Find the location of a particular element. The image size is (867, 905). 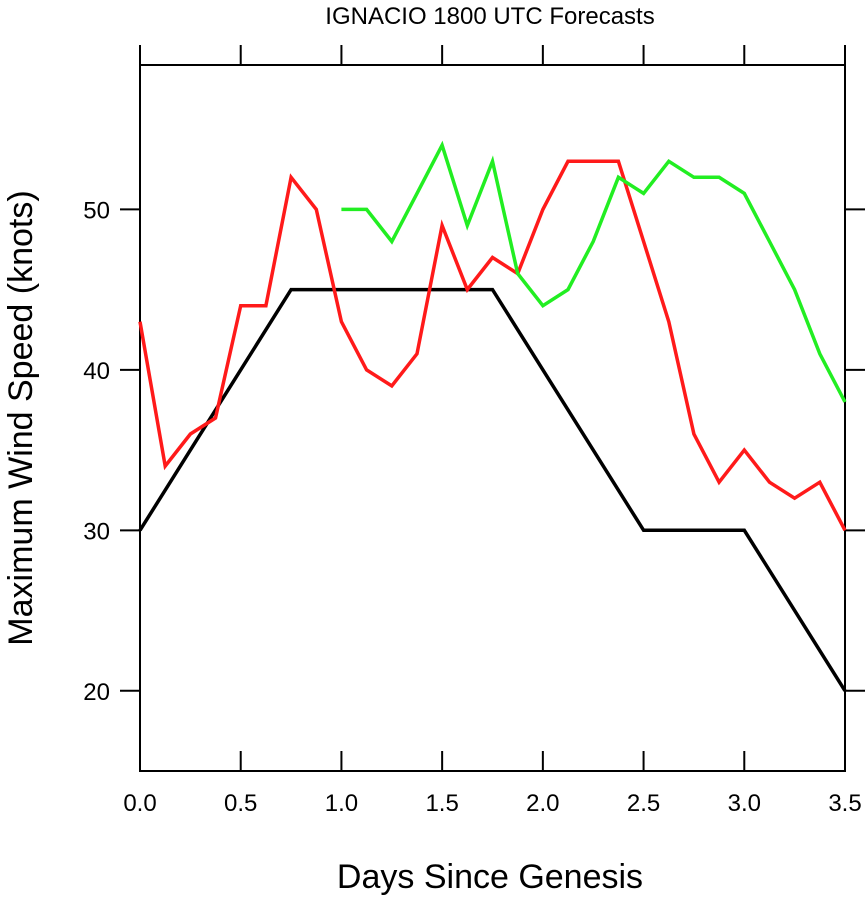

chart-title: IGNACIO 1800 UTC Forecasts is located at coordinates (489, 16).